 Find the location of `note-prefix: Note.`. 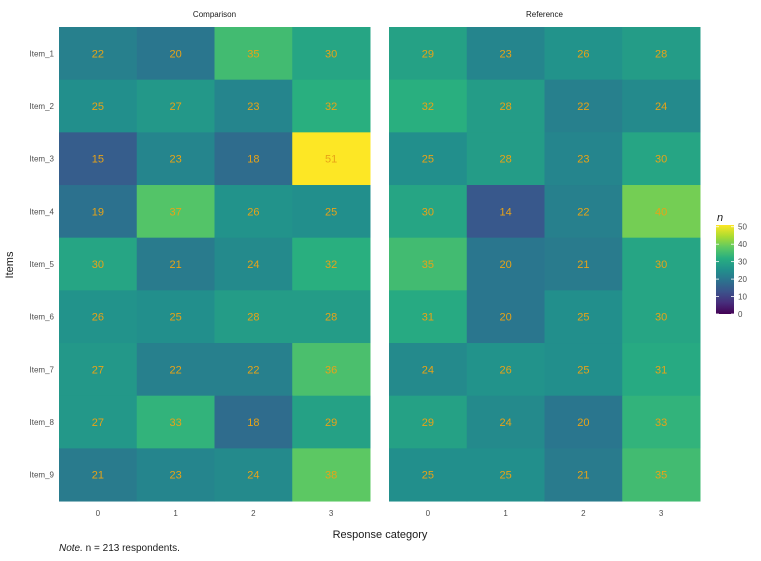

note-prefix: Note. is located at coordinates (71, 548).